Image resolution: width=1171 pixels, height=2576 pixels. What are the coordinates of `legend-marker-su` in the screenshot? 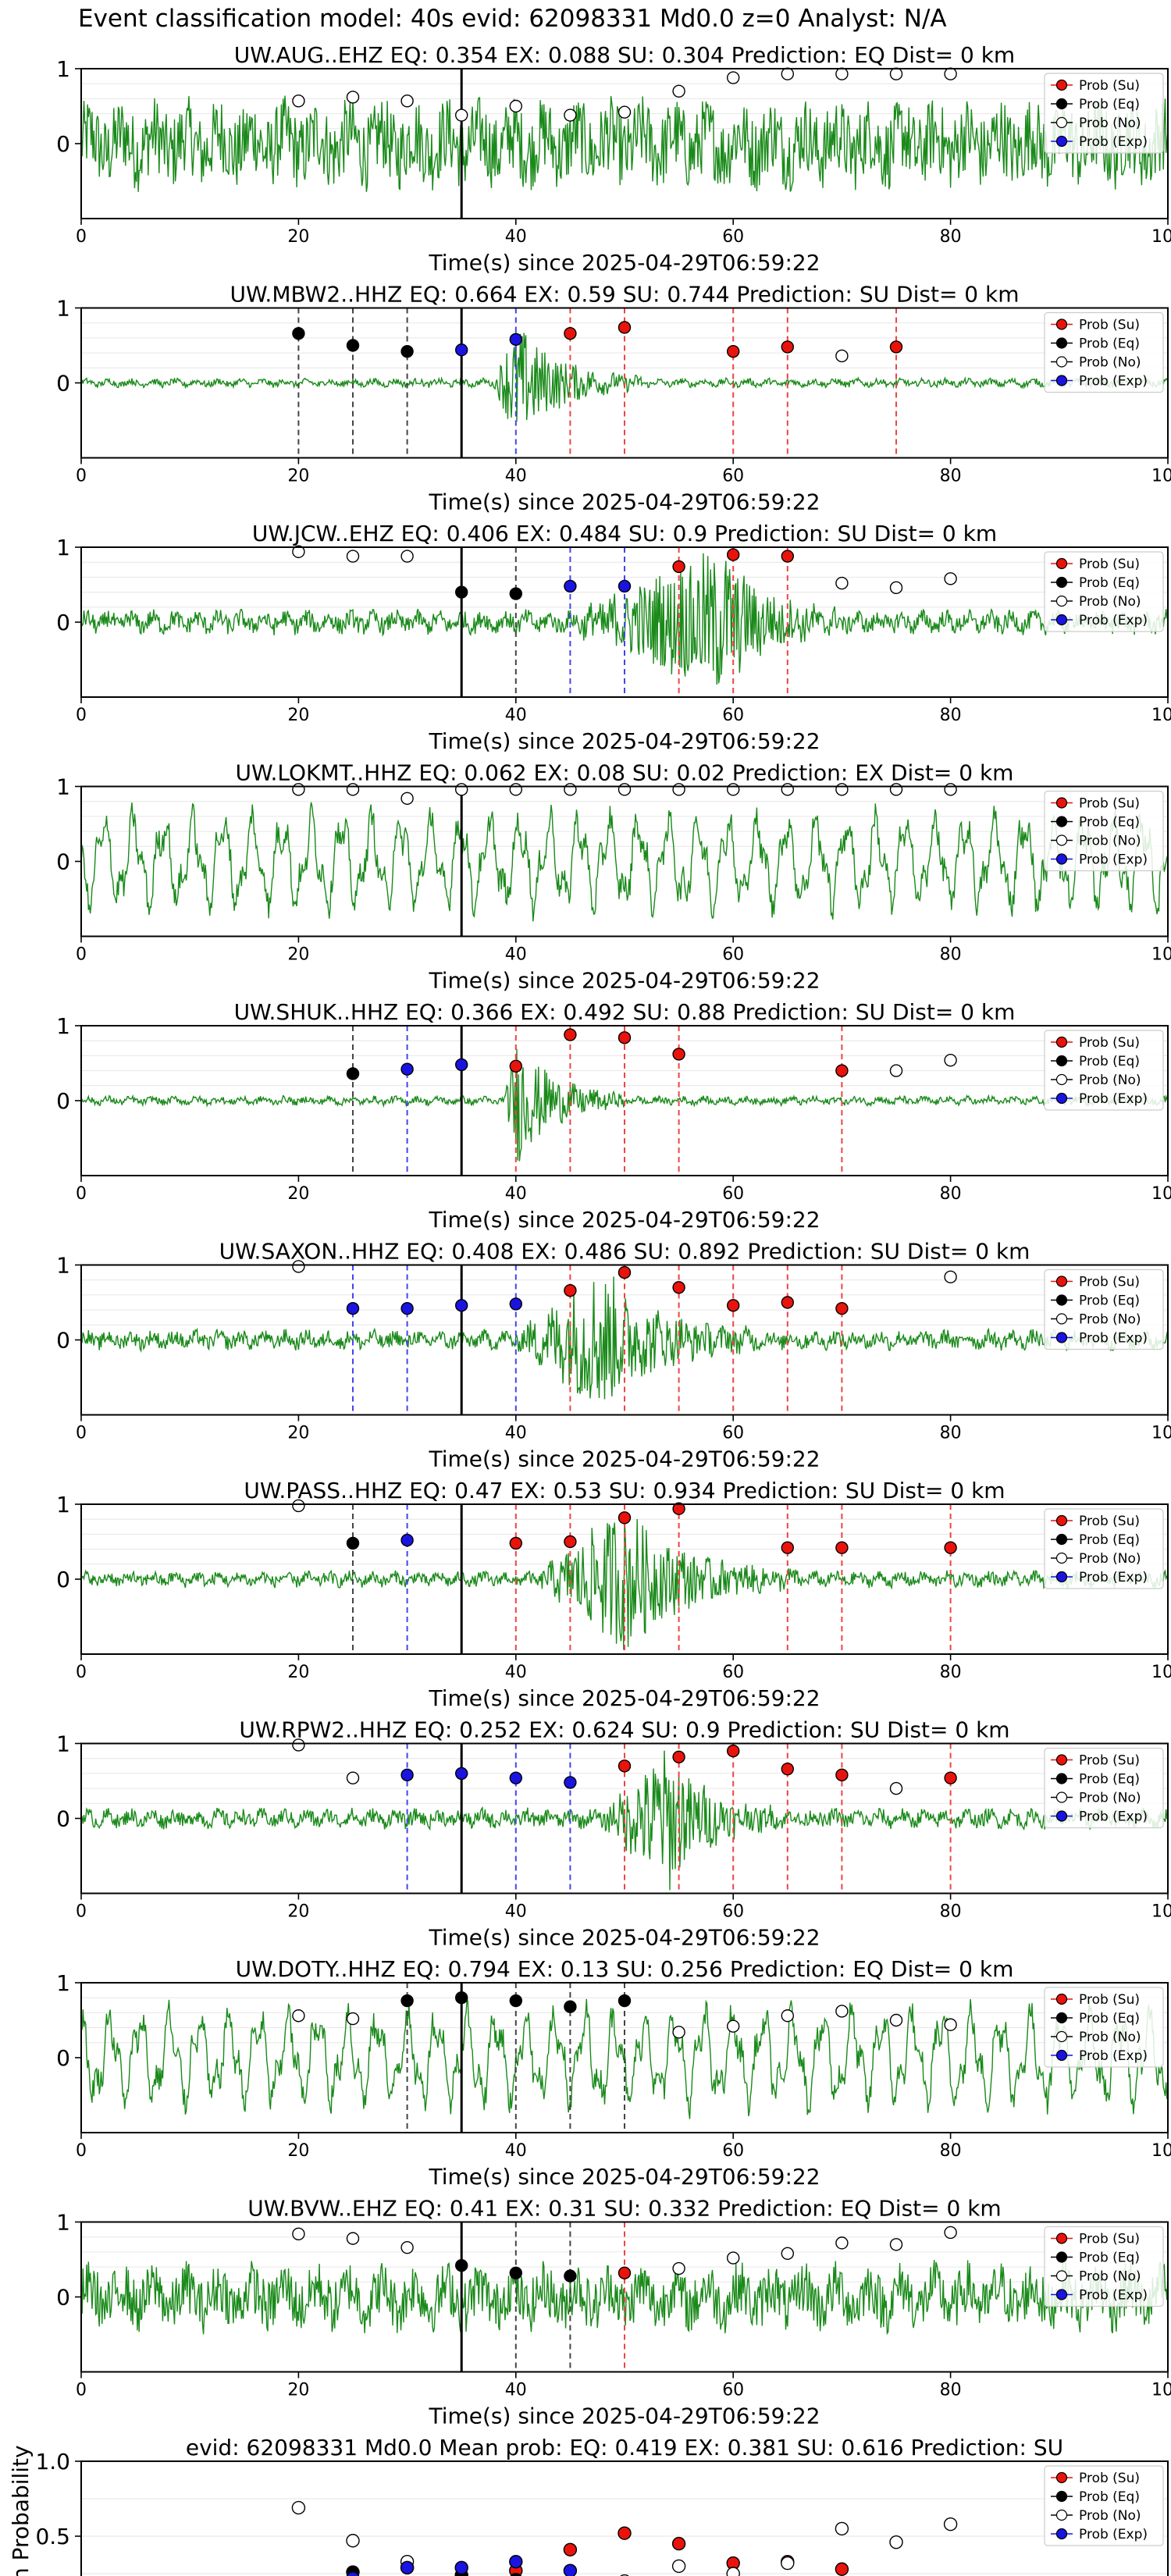 It's located at (1061, 1281).